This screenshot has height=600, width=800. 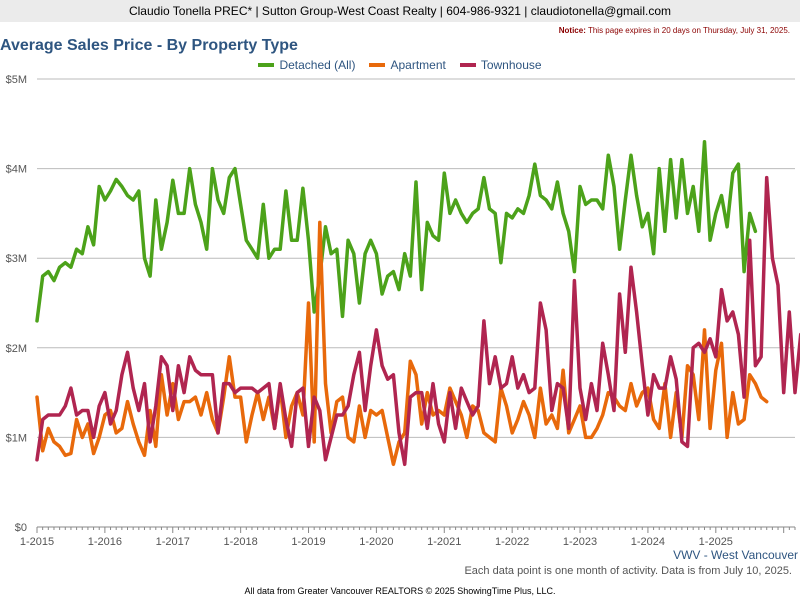 What do you see at coordinates (149, 45) in the screenshot?
I see `chart-title: Average Sales Price - By Property Type` at bounding box center [149, 45].